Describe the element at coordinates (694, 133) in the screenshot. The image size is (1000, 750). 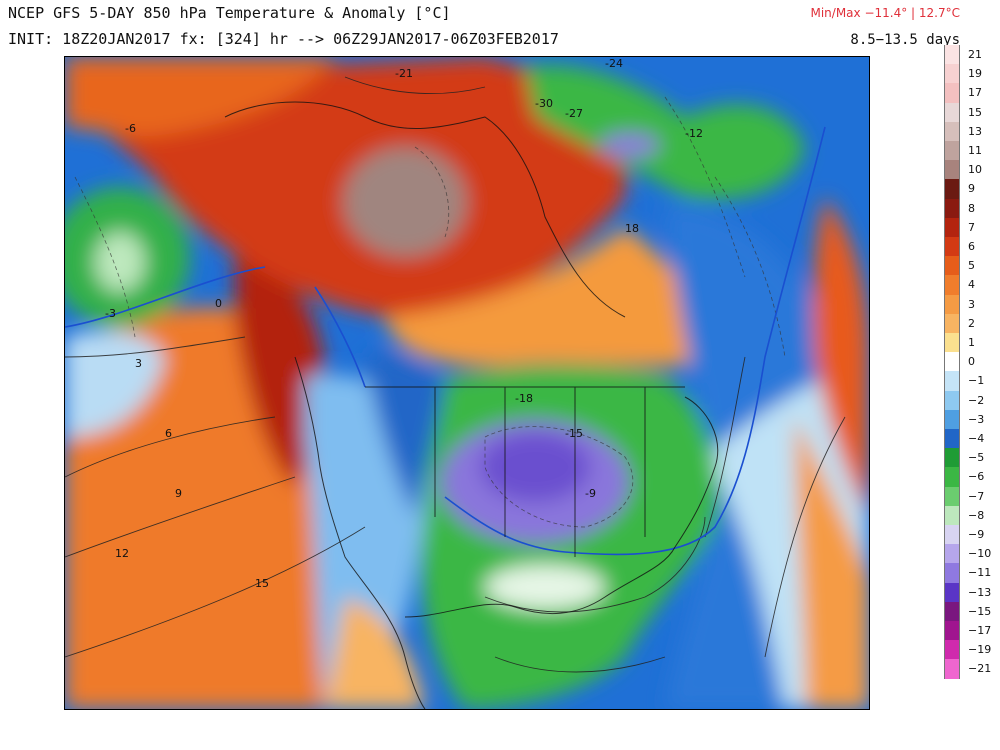
I see `contour-value-label: -12` at that location.